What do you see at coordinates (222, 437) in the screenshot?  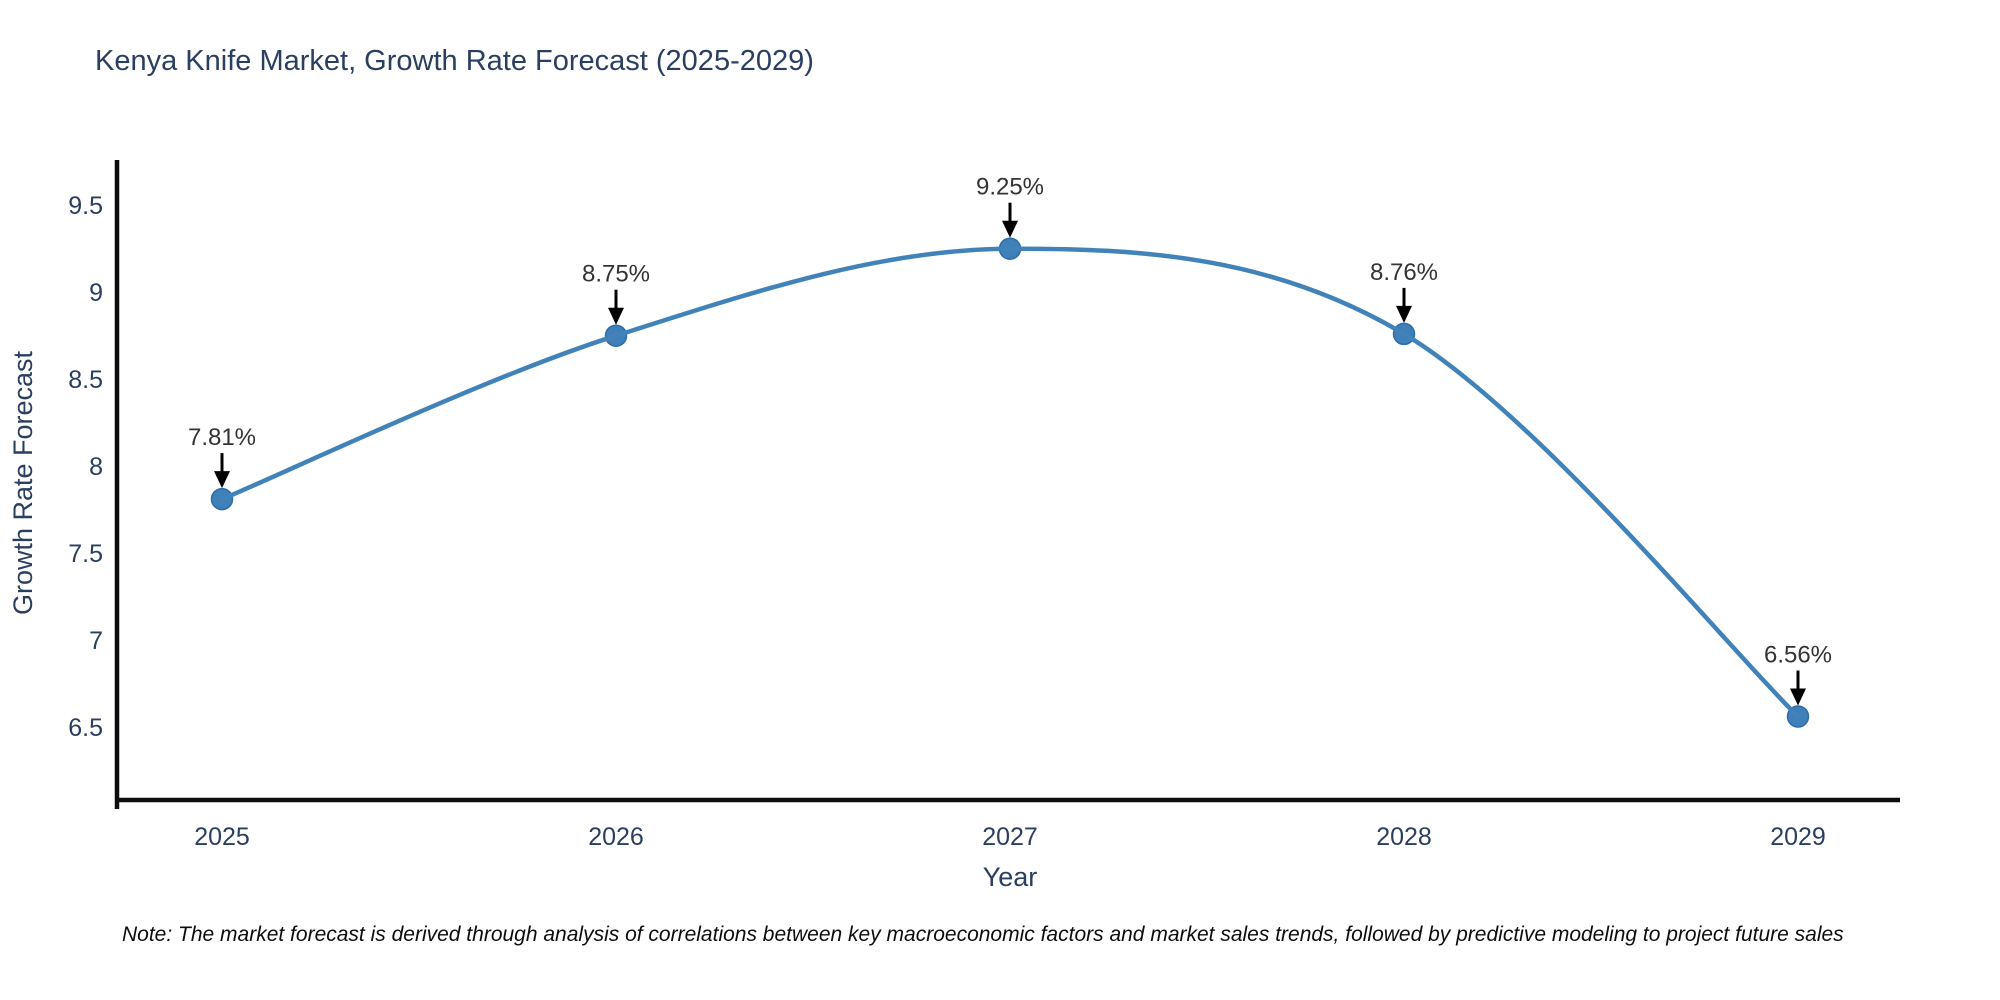 I see `point-value-label: 7.81%` at bounding box center [222, 437].